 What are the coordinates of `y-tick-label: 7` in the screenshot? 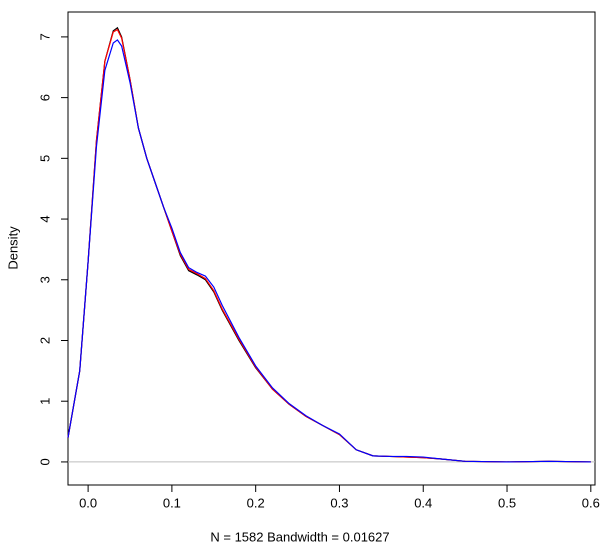 It's located at (44, 36).